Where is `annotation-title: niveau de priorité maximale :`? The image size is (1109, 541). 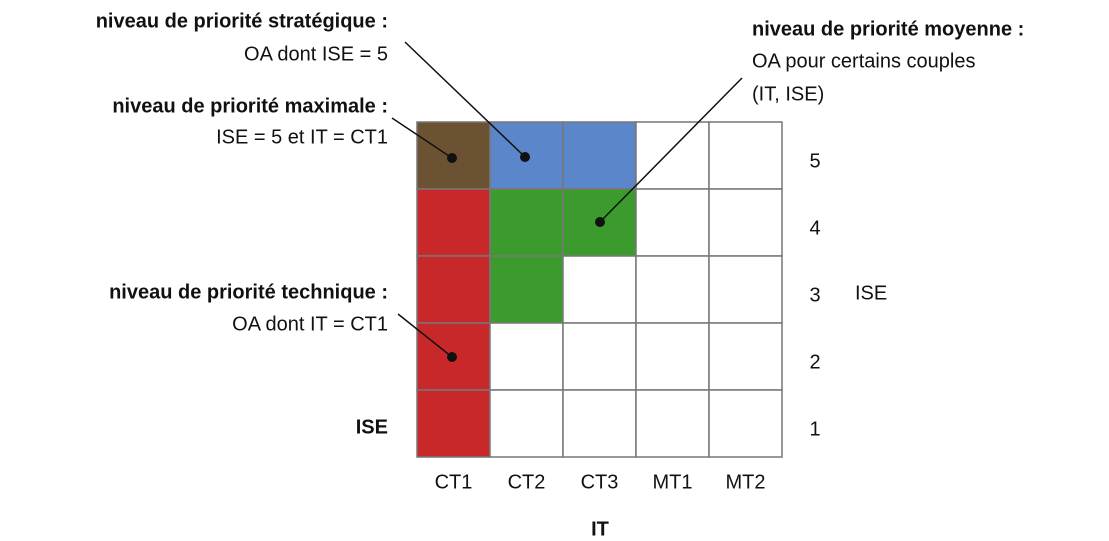
annotation-title: niveau de priorité maximale : is located at coordinates (250, 106).